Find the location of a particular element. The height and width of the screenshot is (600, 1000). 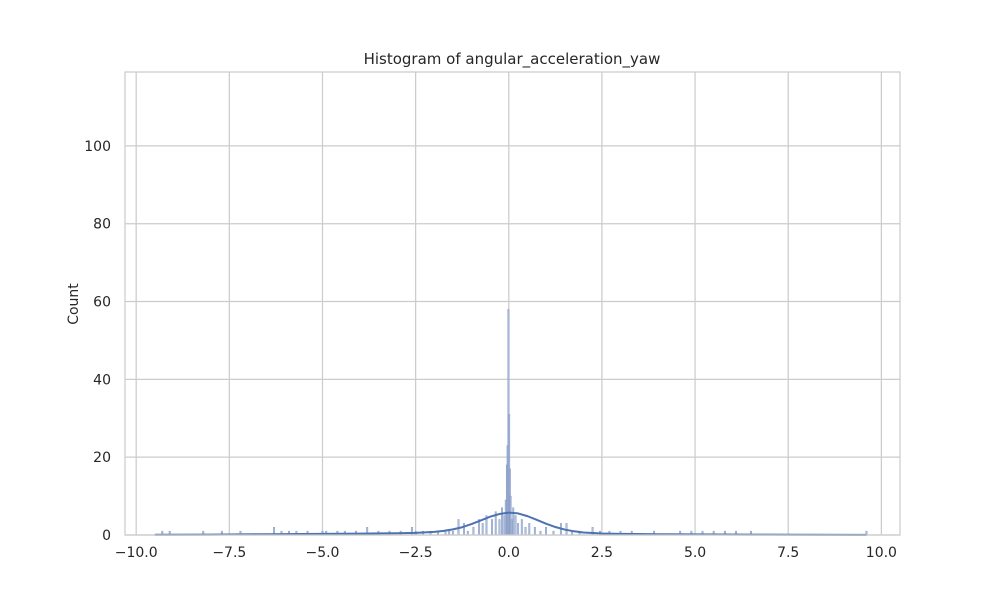

x-tick-label: 7.5 is located at coordinates (788, 553).